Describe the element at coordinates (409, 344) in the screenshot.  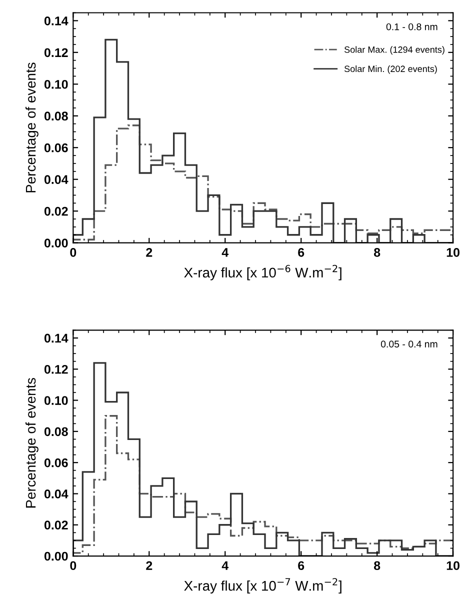
I see `annotation: 0.05 - 0.4 nm` at that location.